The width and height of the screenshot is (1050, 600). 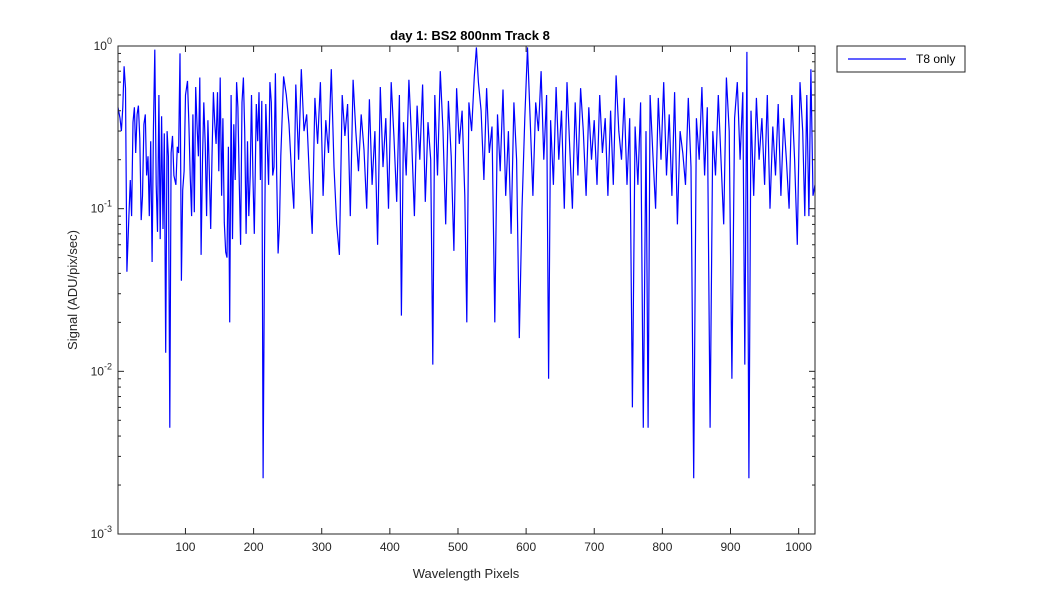 What do you see at coordinates (798, 547) in the screenshot?
I see `x-tick-label: 1000` at bounding box center [798, 547].